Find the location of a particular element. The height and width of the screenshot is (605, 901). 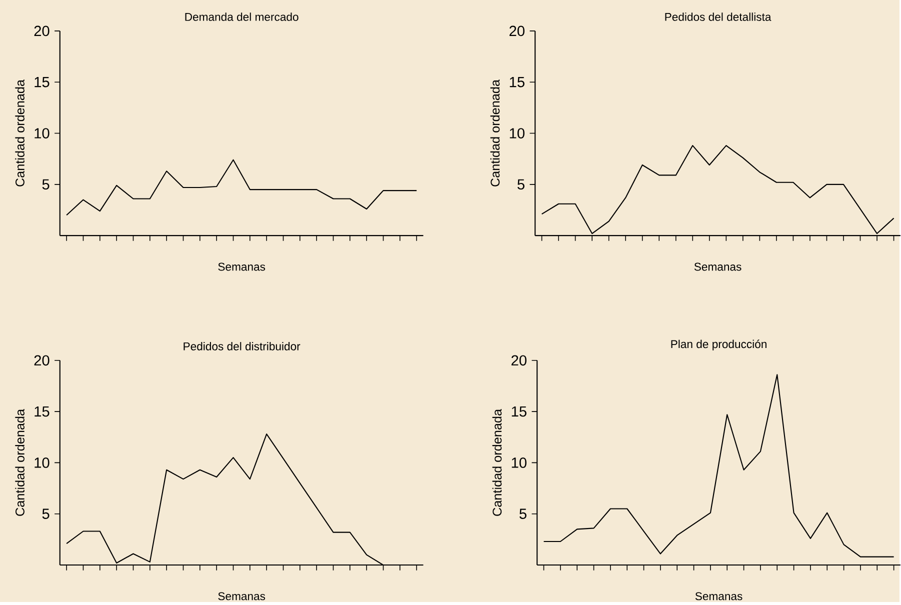

chart-title: Pedidos del detallista is located at coordinates (718, 17).